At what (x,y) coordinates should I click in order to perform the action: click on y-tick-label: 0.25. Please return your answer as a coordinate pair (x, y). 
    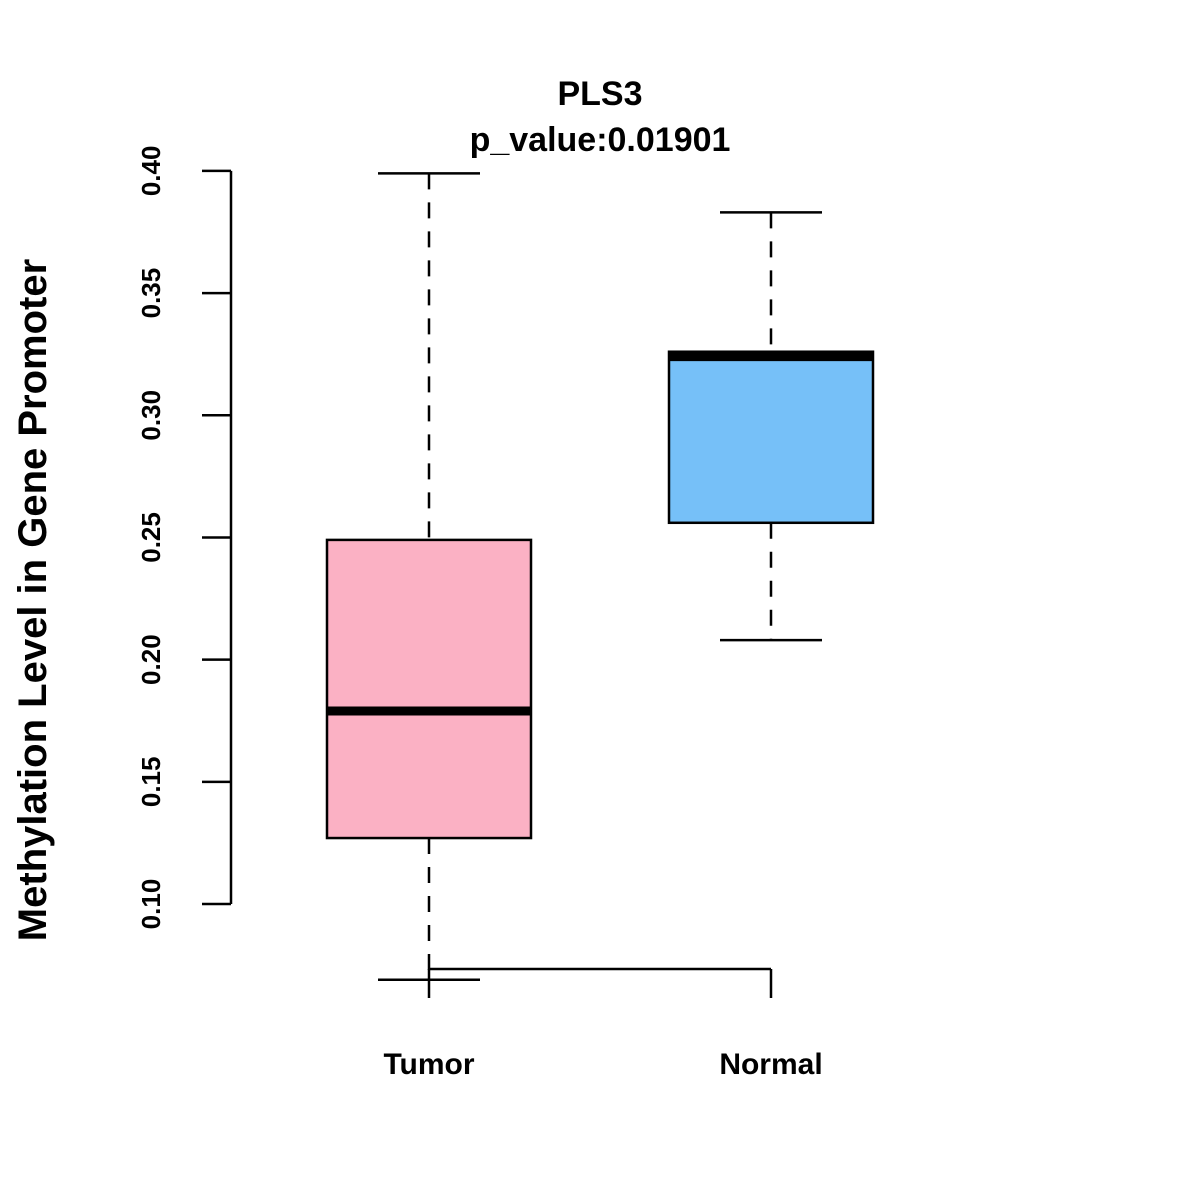
    Looking at the image, I should click on (151, 537).